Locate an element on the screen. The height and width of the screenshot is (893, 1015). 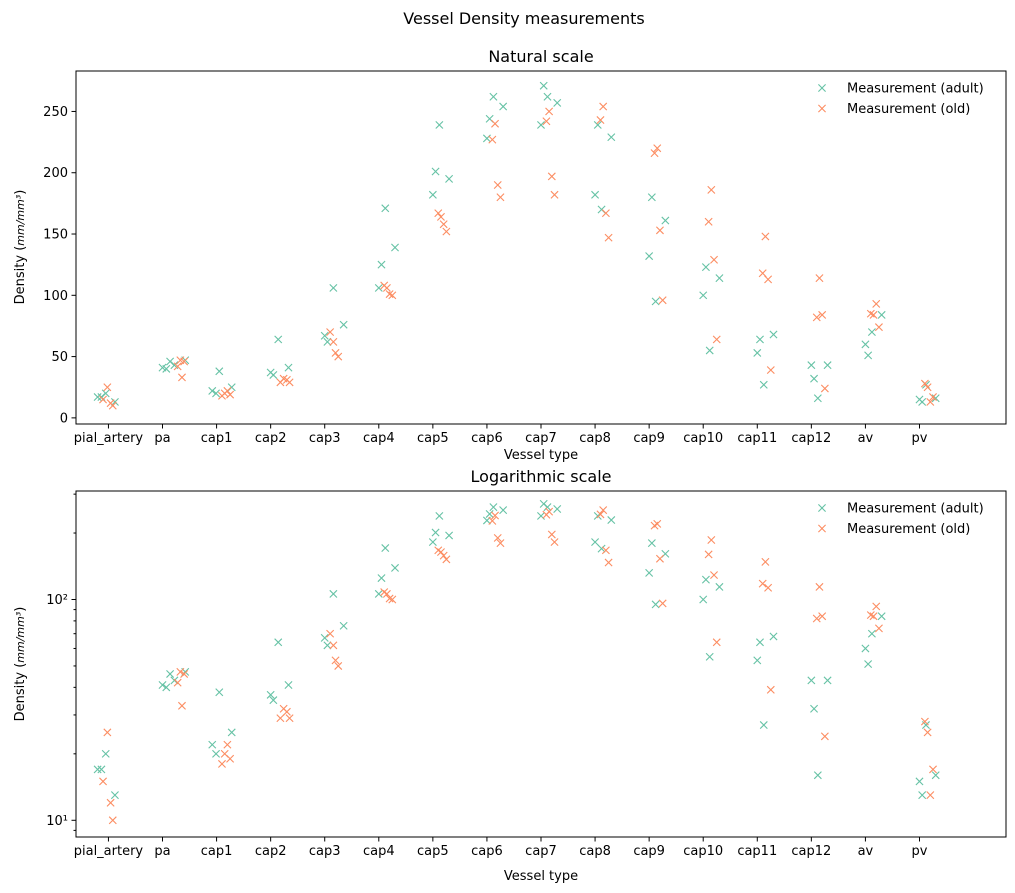
natural-scale-legend-label: Measurement (adult) is located at coordinates (915, 89).